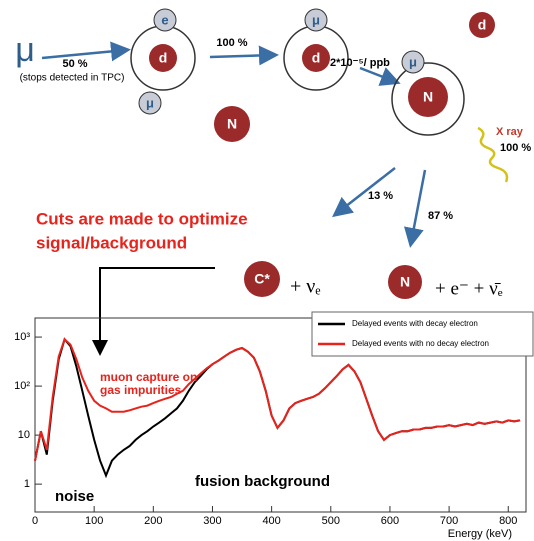 This screenshot has height=541, width=534. I want to click on x-tick-label: 700, so click(449, 521).